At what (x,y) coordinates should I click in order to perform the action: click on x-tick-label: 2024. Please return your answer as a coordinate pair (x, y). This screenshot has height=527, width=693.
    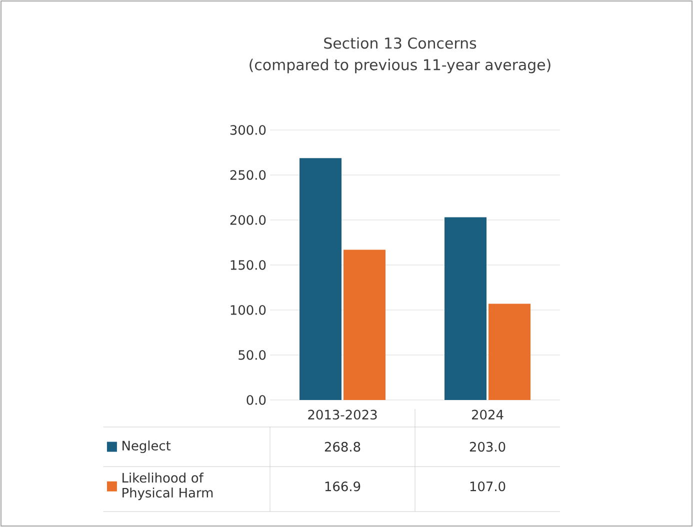
    Looking at the image, I should click on (488, 415).